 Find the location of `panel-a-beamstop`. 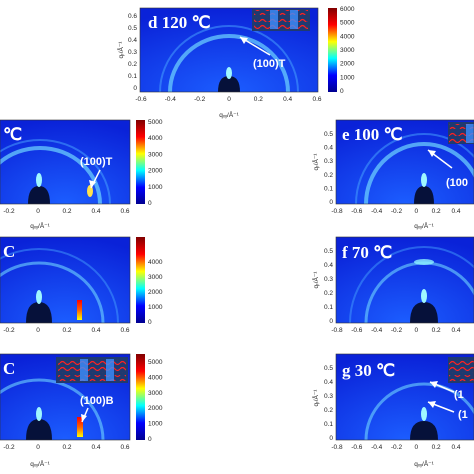

panel-a-beamstop is located at coordinates (39, 195).